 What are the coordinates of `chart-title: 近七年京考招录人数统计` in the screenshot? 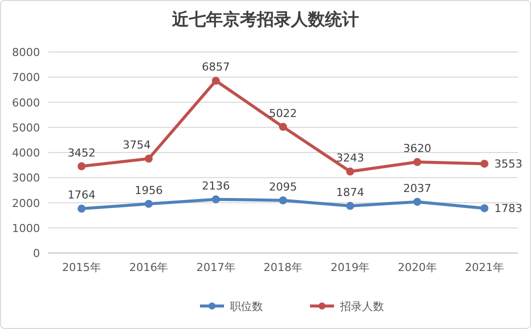 It's located at (265, 20).